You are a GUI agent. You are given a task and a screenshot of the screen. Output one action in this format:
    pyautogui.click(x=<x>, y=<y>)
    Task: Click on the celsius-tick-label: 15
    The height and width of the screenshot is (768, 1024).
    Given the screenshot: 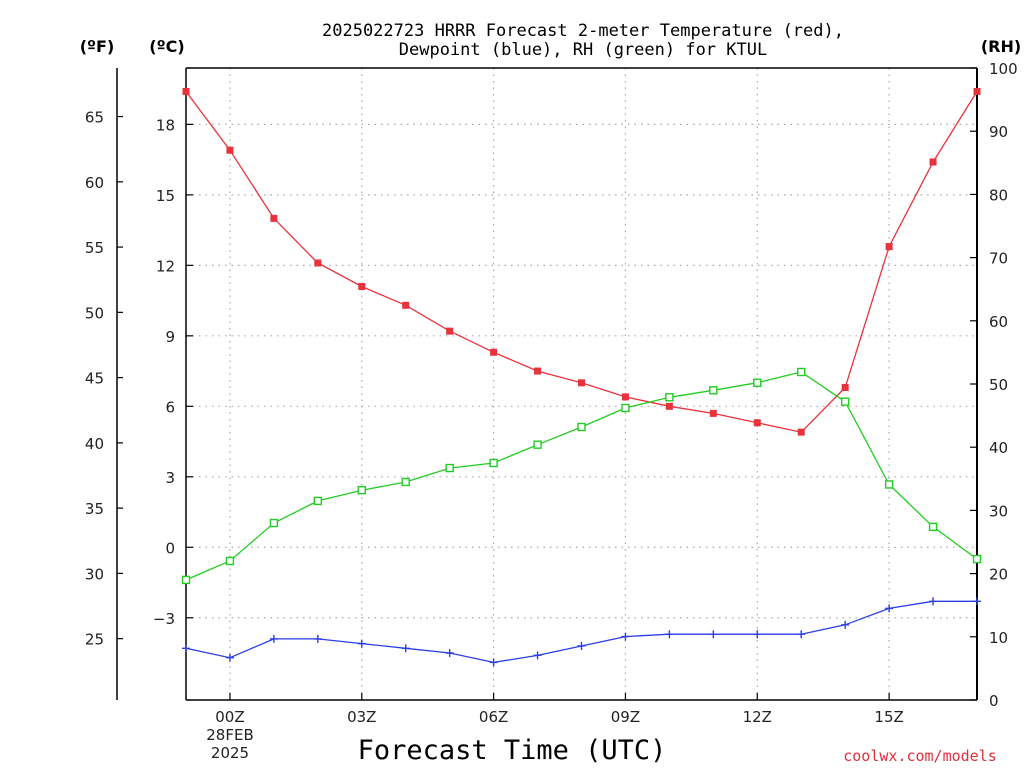 What is the action you would take?
    pyautogui.click(x=165, y=196)
    